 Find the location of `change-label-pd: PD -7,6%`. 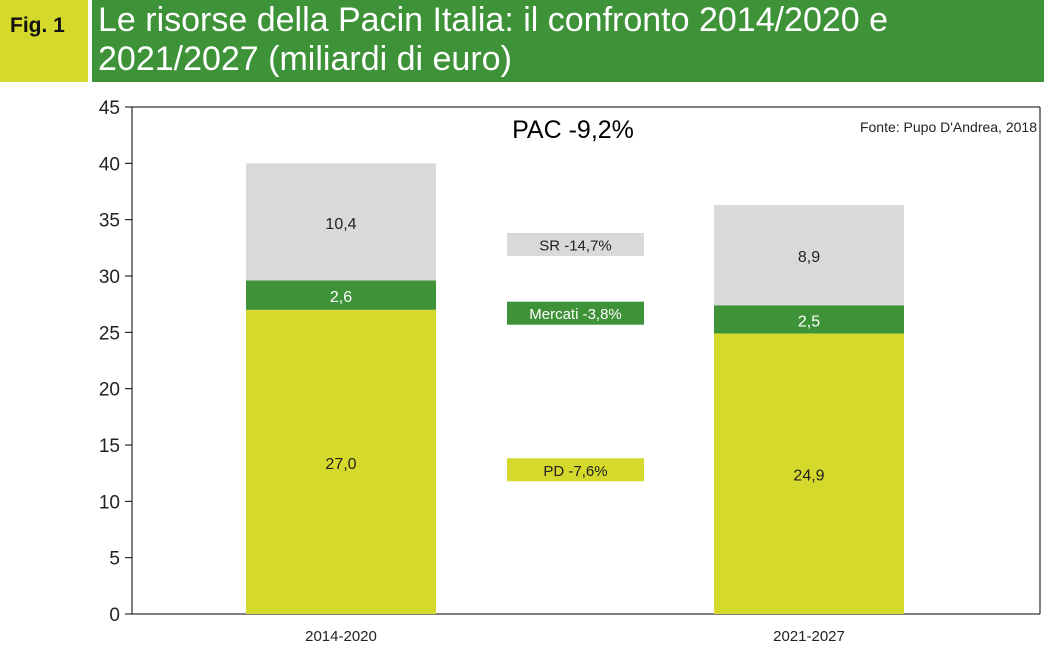

change-label-pd: PD -7,6% is located at coordinates (575, 471).